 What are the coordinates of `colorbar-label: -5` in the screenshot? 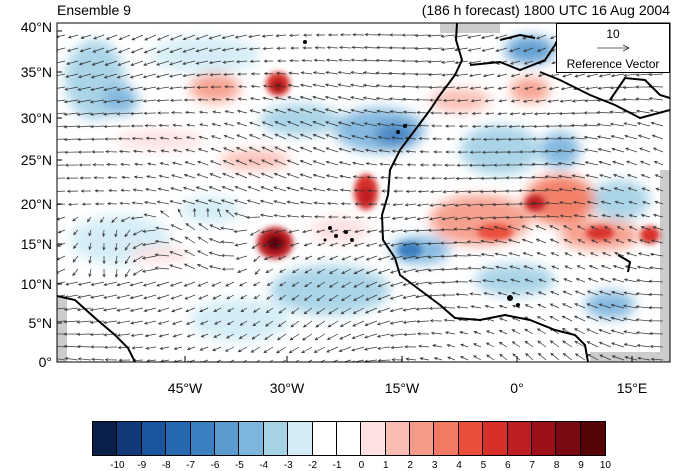 It's located at (239, 465).